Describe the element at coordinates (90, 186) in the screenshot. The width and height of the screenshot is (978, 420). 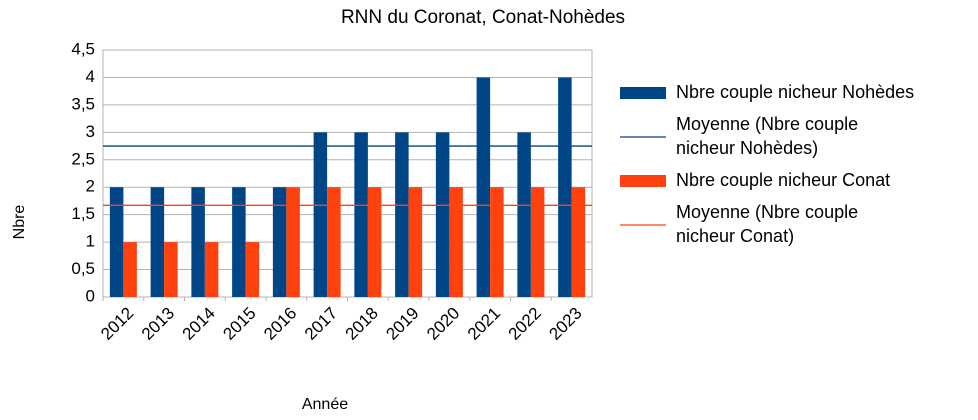
I see `y-tick-label: 2` at that location.